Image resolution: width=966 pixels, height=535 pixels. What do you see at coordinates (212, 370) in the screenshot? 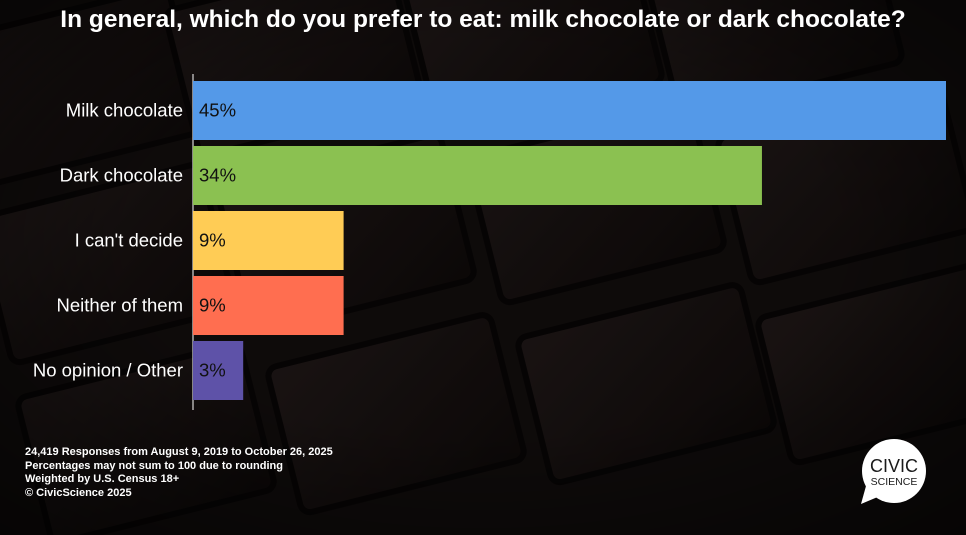
I see `value-label-4: 3%` at bounding box center [212, 370].